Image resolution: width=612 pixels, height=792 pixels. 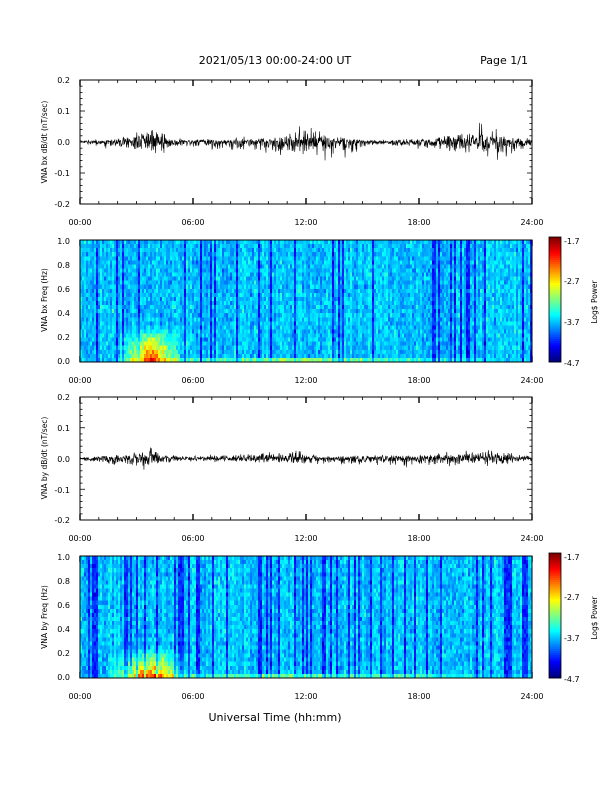 What do you see at coordinates (63, 581) in the screenshot?
I see `ytick-label: 0.8` at bounding box center [63, 581].